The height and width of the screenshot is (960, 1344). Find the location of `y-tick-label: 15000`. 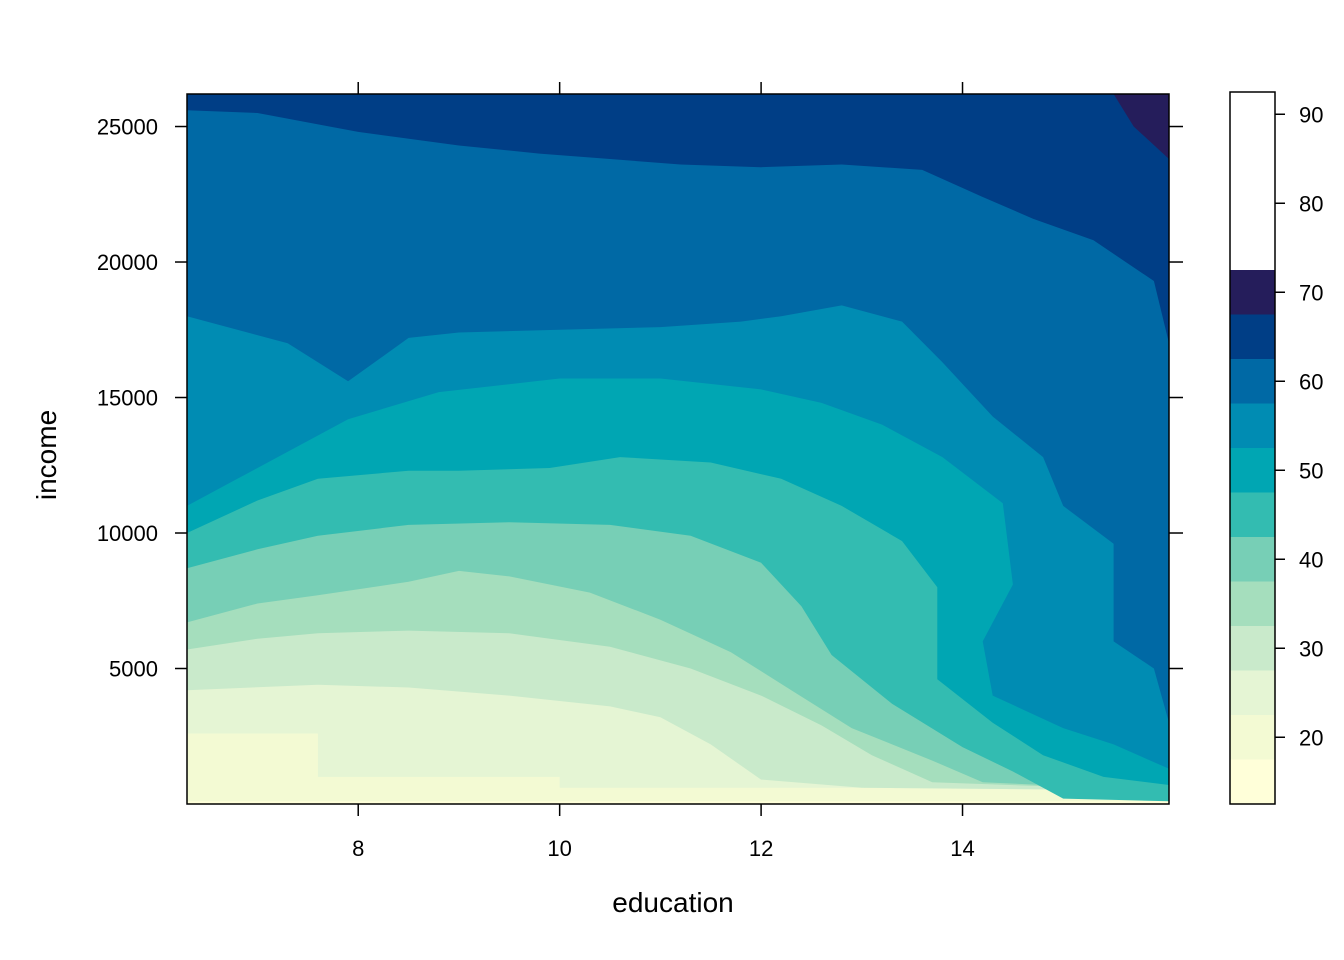

y-tick-label: 15000 is located at coordinates (127, 398).